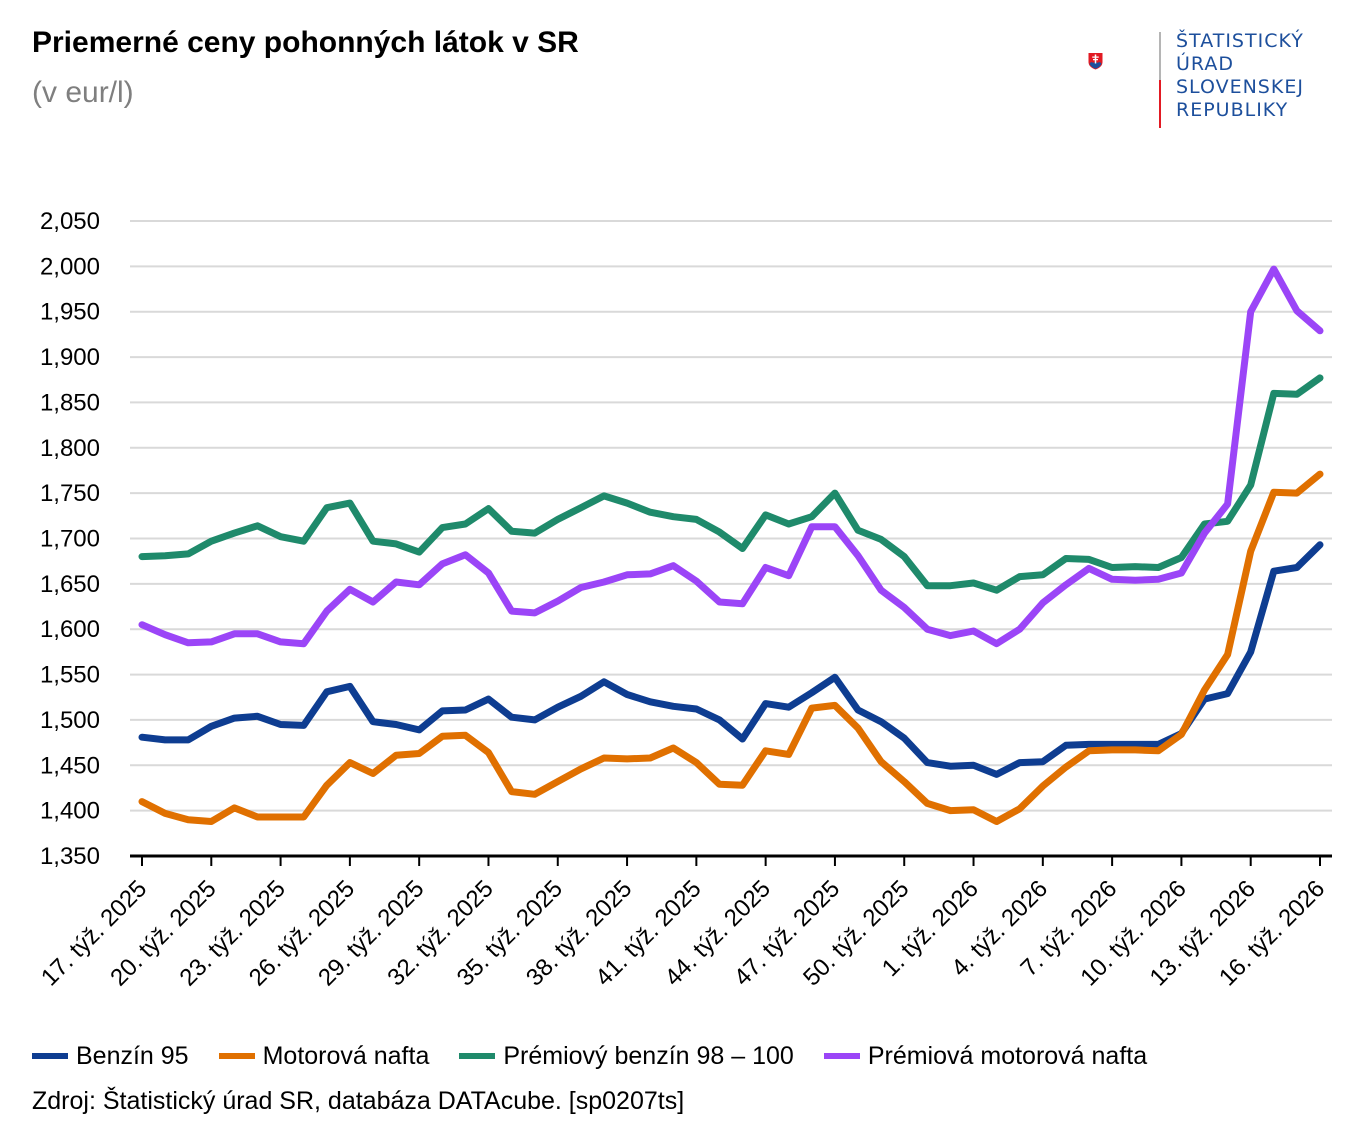 The image size is (1362, 1140). What do you see at coordinates (70, 402) in the screenshot?
I see `y-tick-label: 1,850` at bounding box center [70, 402].